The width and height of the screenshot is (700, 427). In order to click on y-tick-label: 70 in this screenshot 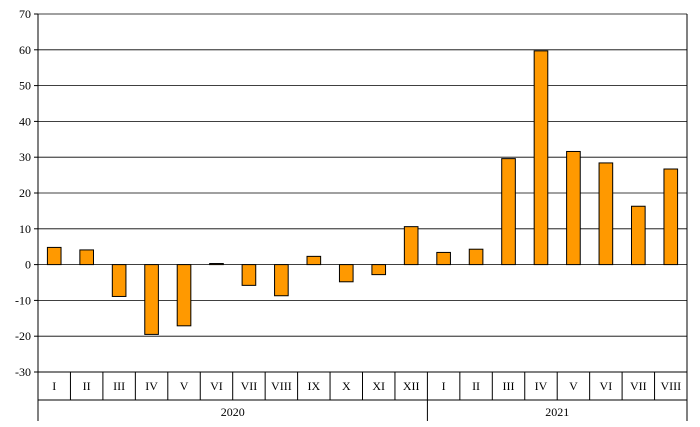, I will do `click(25, 14)`.